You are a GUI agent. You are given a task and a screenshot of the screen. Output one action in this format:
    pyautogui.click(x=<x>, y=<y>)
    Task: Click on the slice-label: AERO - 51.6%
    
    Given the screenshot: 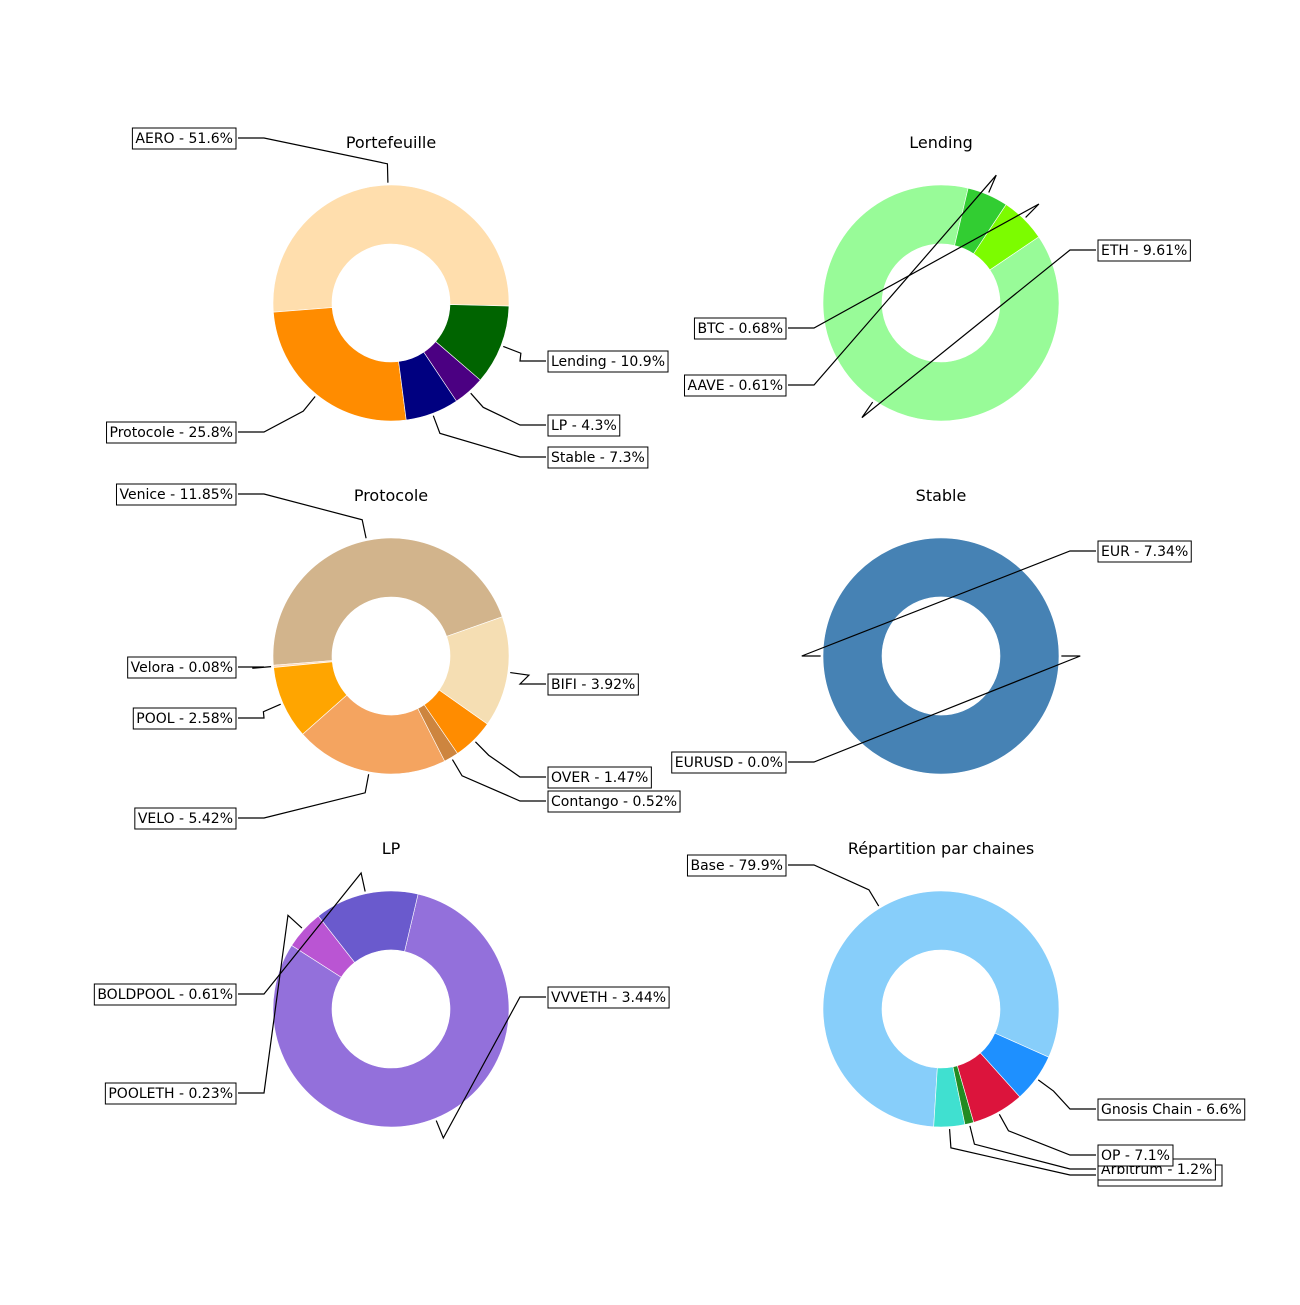 What is the action you would take?
    pyautogui.click(x=184, y=139)
    